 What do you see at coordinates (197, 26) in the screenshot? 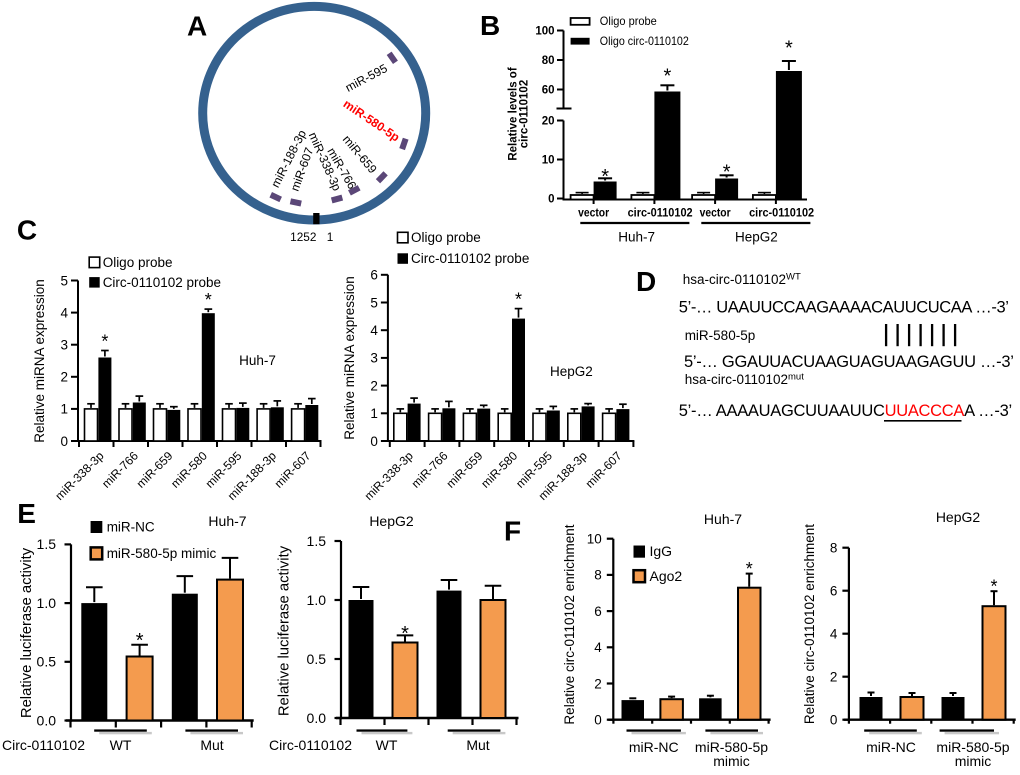
I see `svg-text: A` at bounding box center [197, 26].